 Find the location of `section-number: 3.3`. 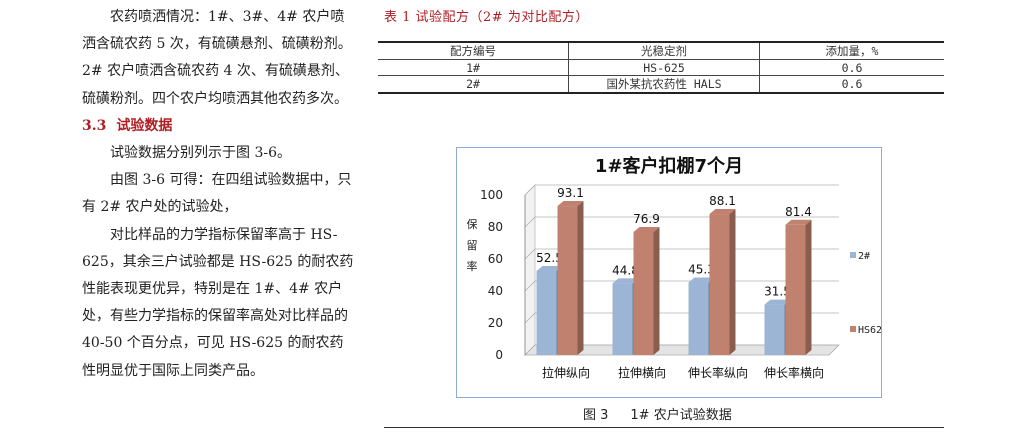

section-number: 3.3 is located at coordinates (94, 125).